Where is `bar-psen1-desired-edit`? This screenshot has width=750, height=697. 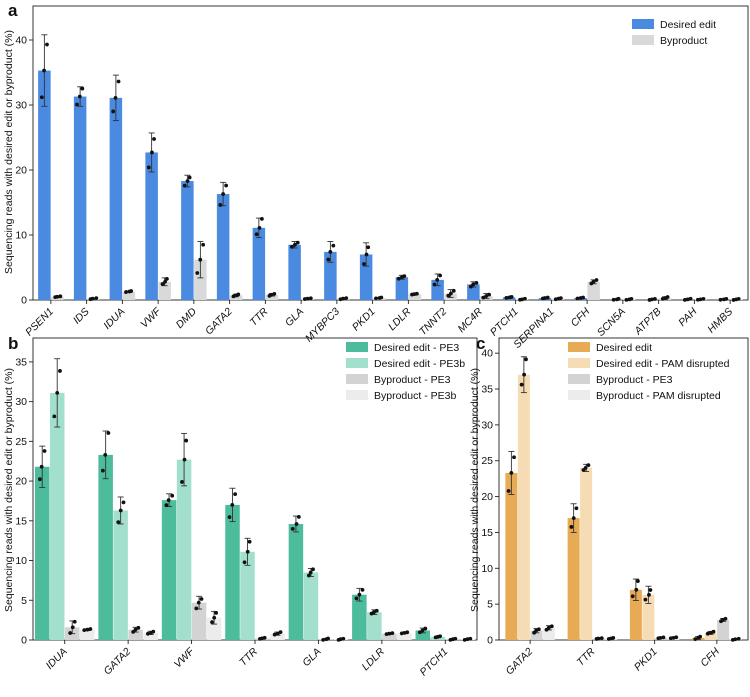 bar-psen1-desired-edit is located at coordinates (44, 185).